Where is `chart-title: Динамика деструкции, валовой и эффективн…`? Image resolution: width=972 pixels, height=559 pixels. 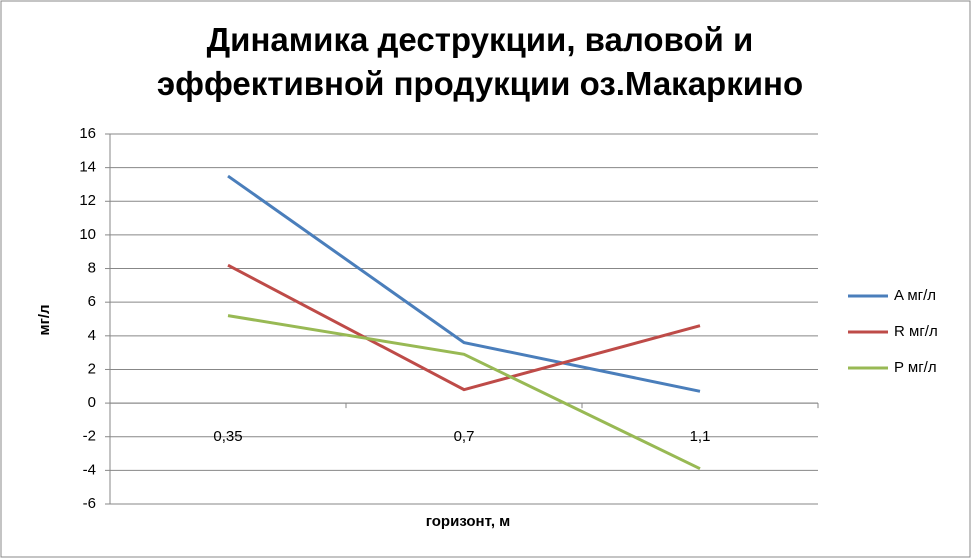 chart-title: Динамика деструкции, валовой и эффективн… is located at coordinates (480, 61).